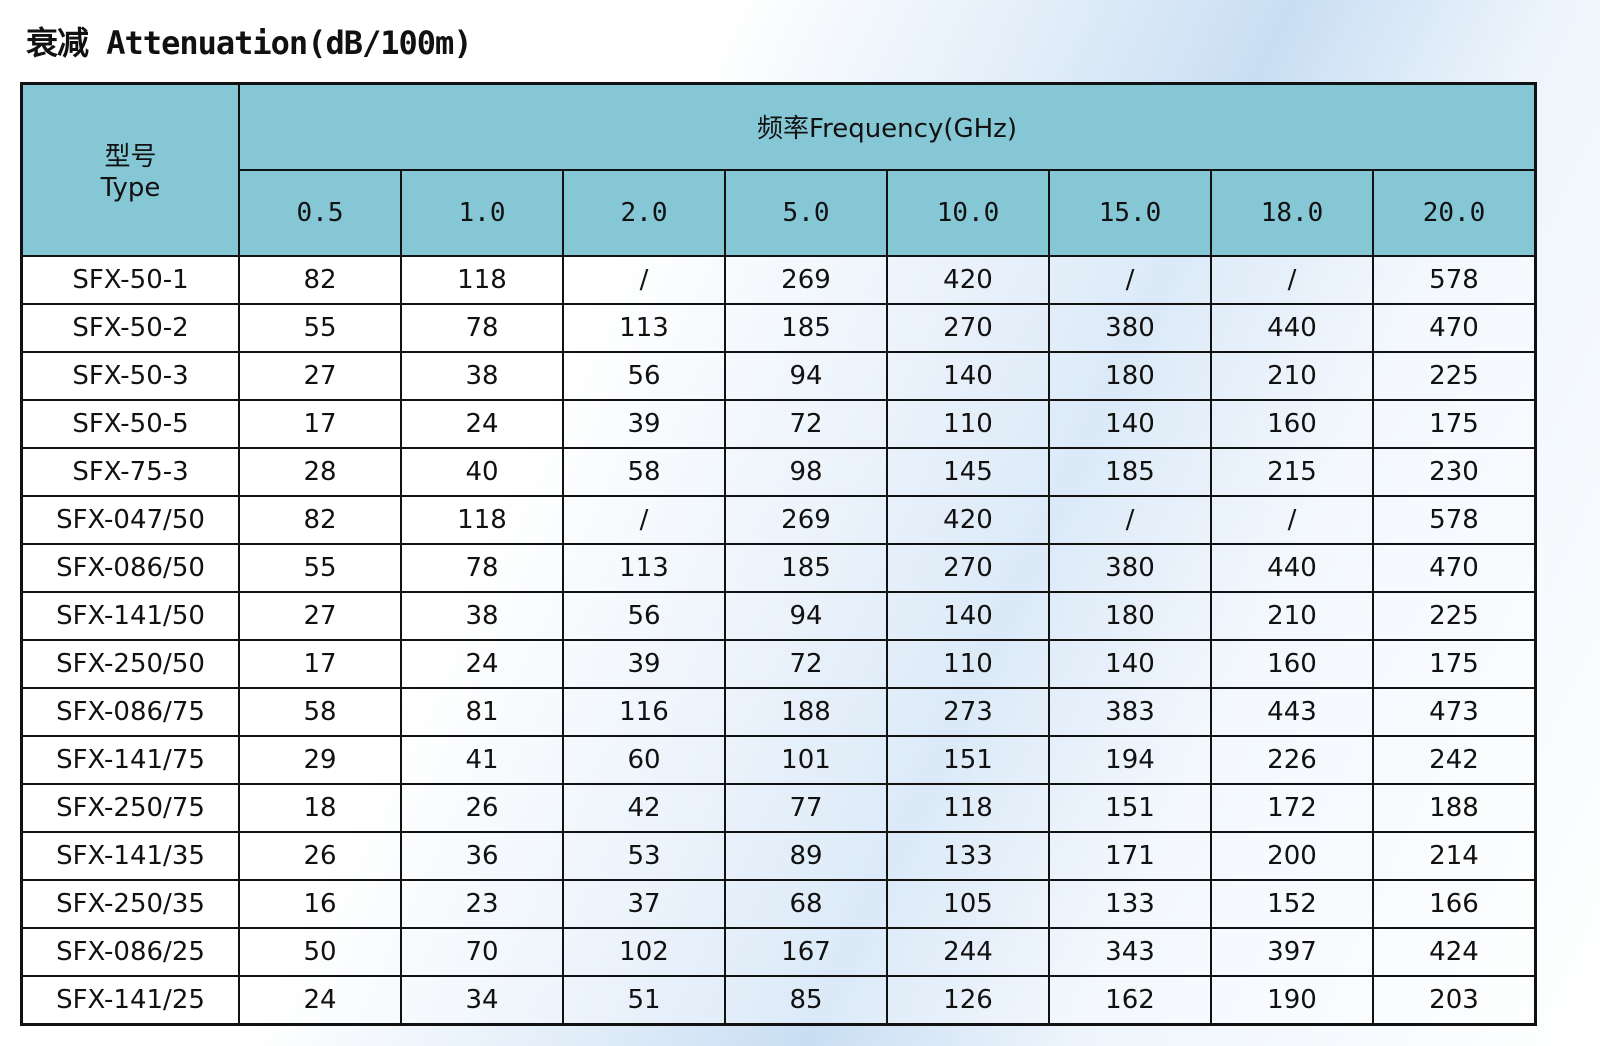 The height and width of the screenshot is (1046, 1600). Describe the element at coordinates (778, 663) in the screenshot. I see `data-row: SFX-250/50 17 24 39 72 110 140 160 175` at that location.